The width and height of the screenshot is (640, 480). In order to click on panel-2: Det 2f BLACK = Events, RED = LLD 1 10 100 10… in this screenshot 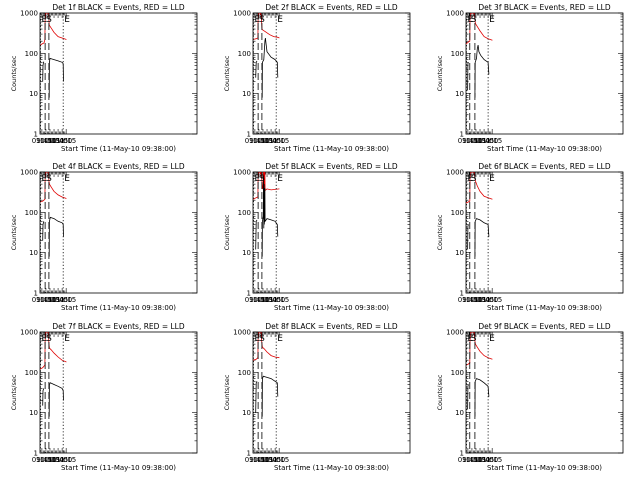, I will do `click(317, 78)`.